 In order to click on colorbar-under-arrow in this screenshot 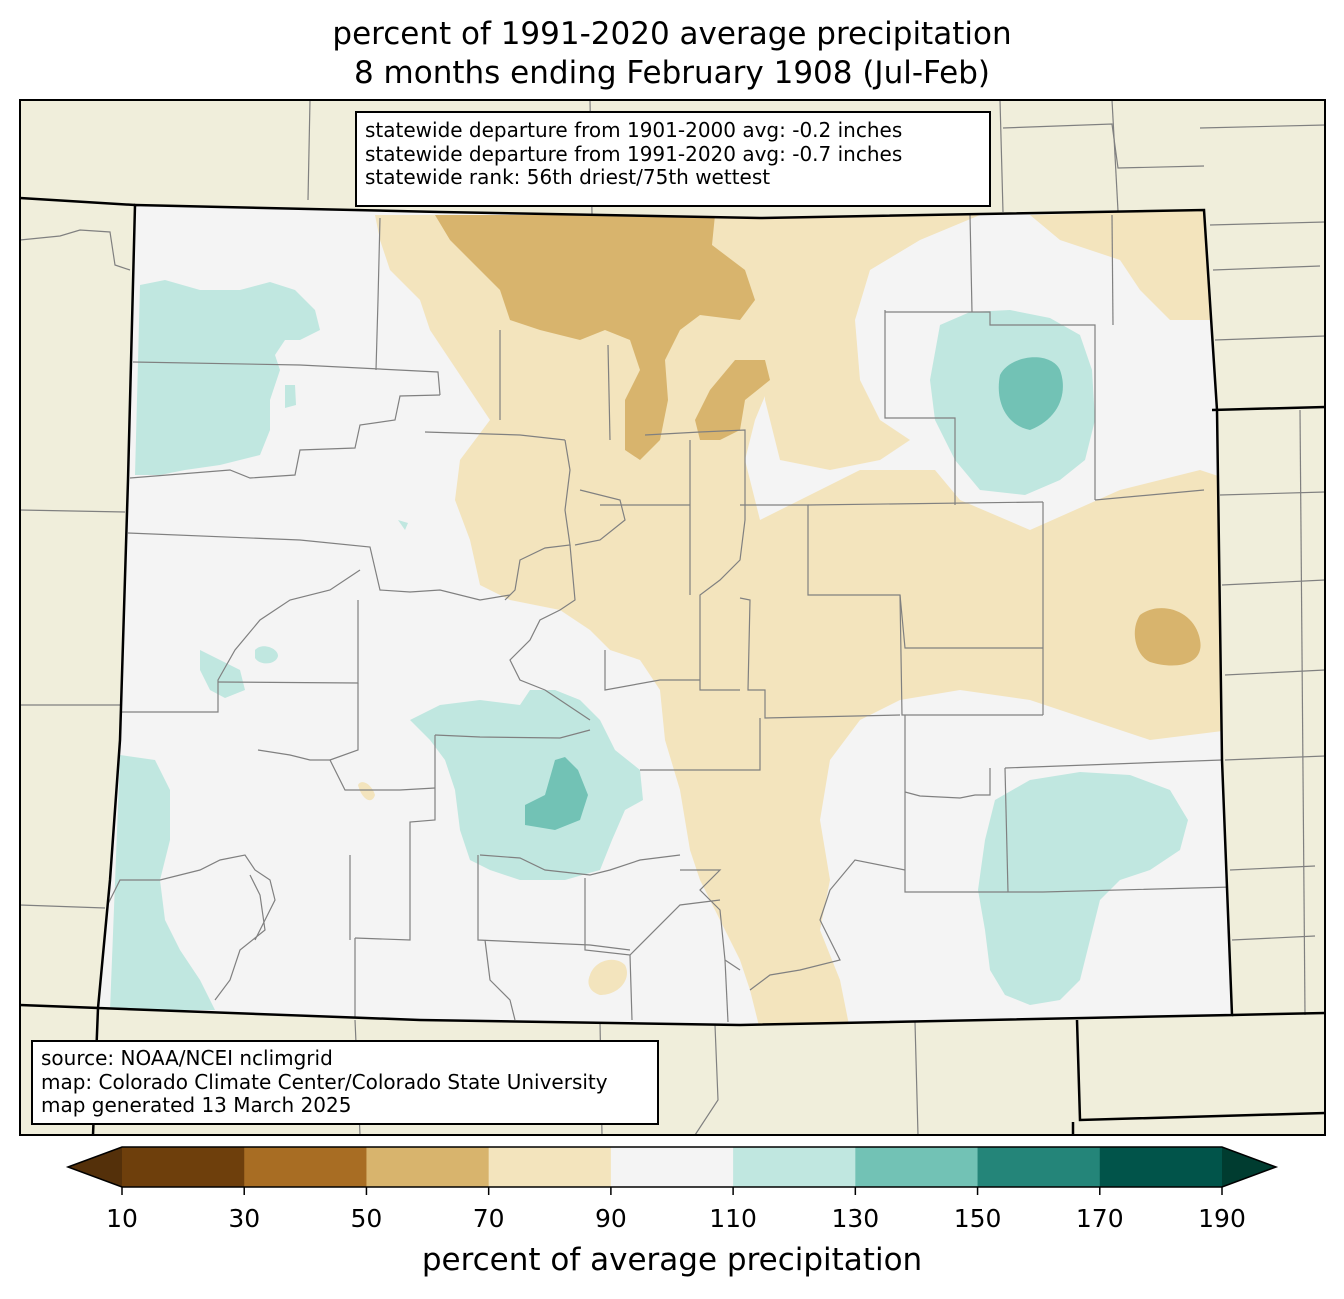, I will do `click(95, 1167)`.